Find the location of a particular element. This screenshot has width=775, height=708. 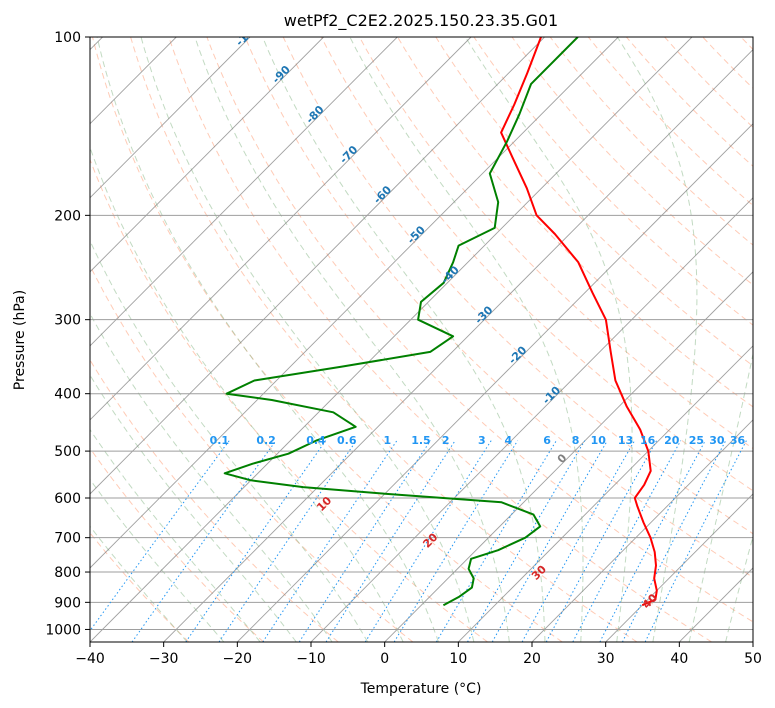

dry-adiabat-label: 30 is located at coordinates (539, 572).